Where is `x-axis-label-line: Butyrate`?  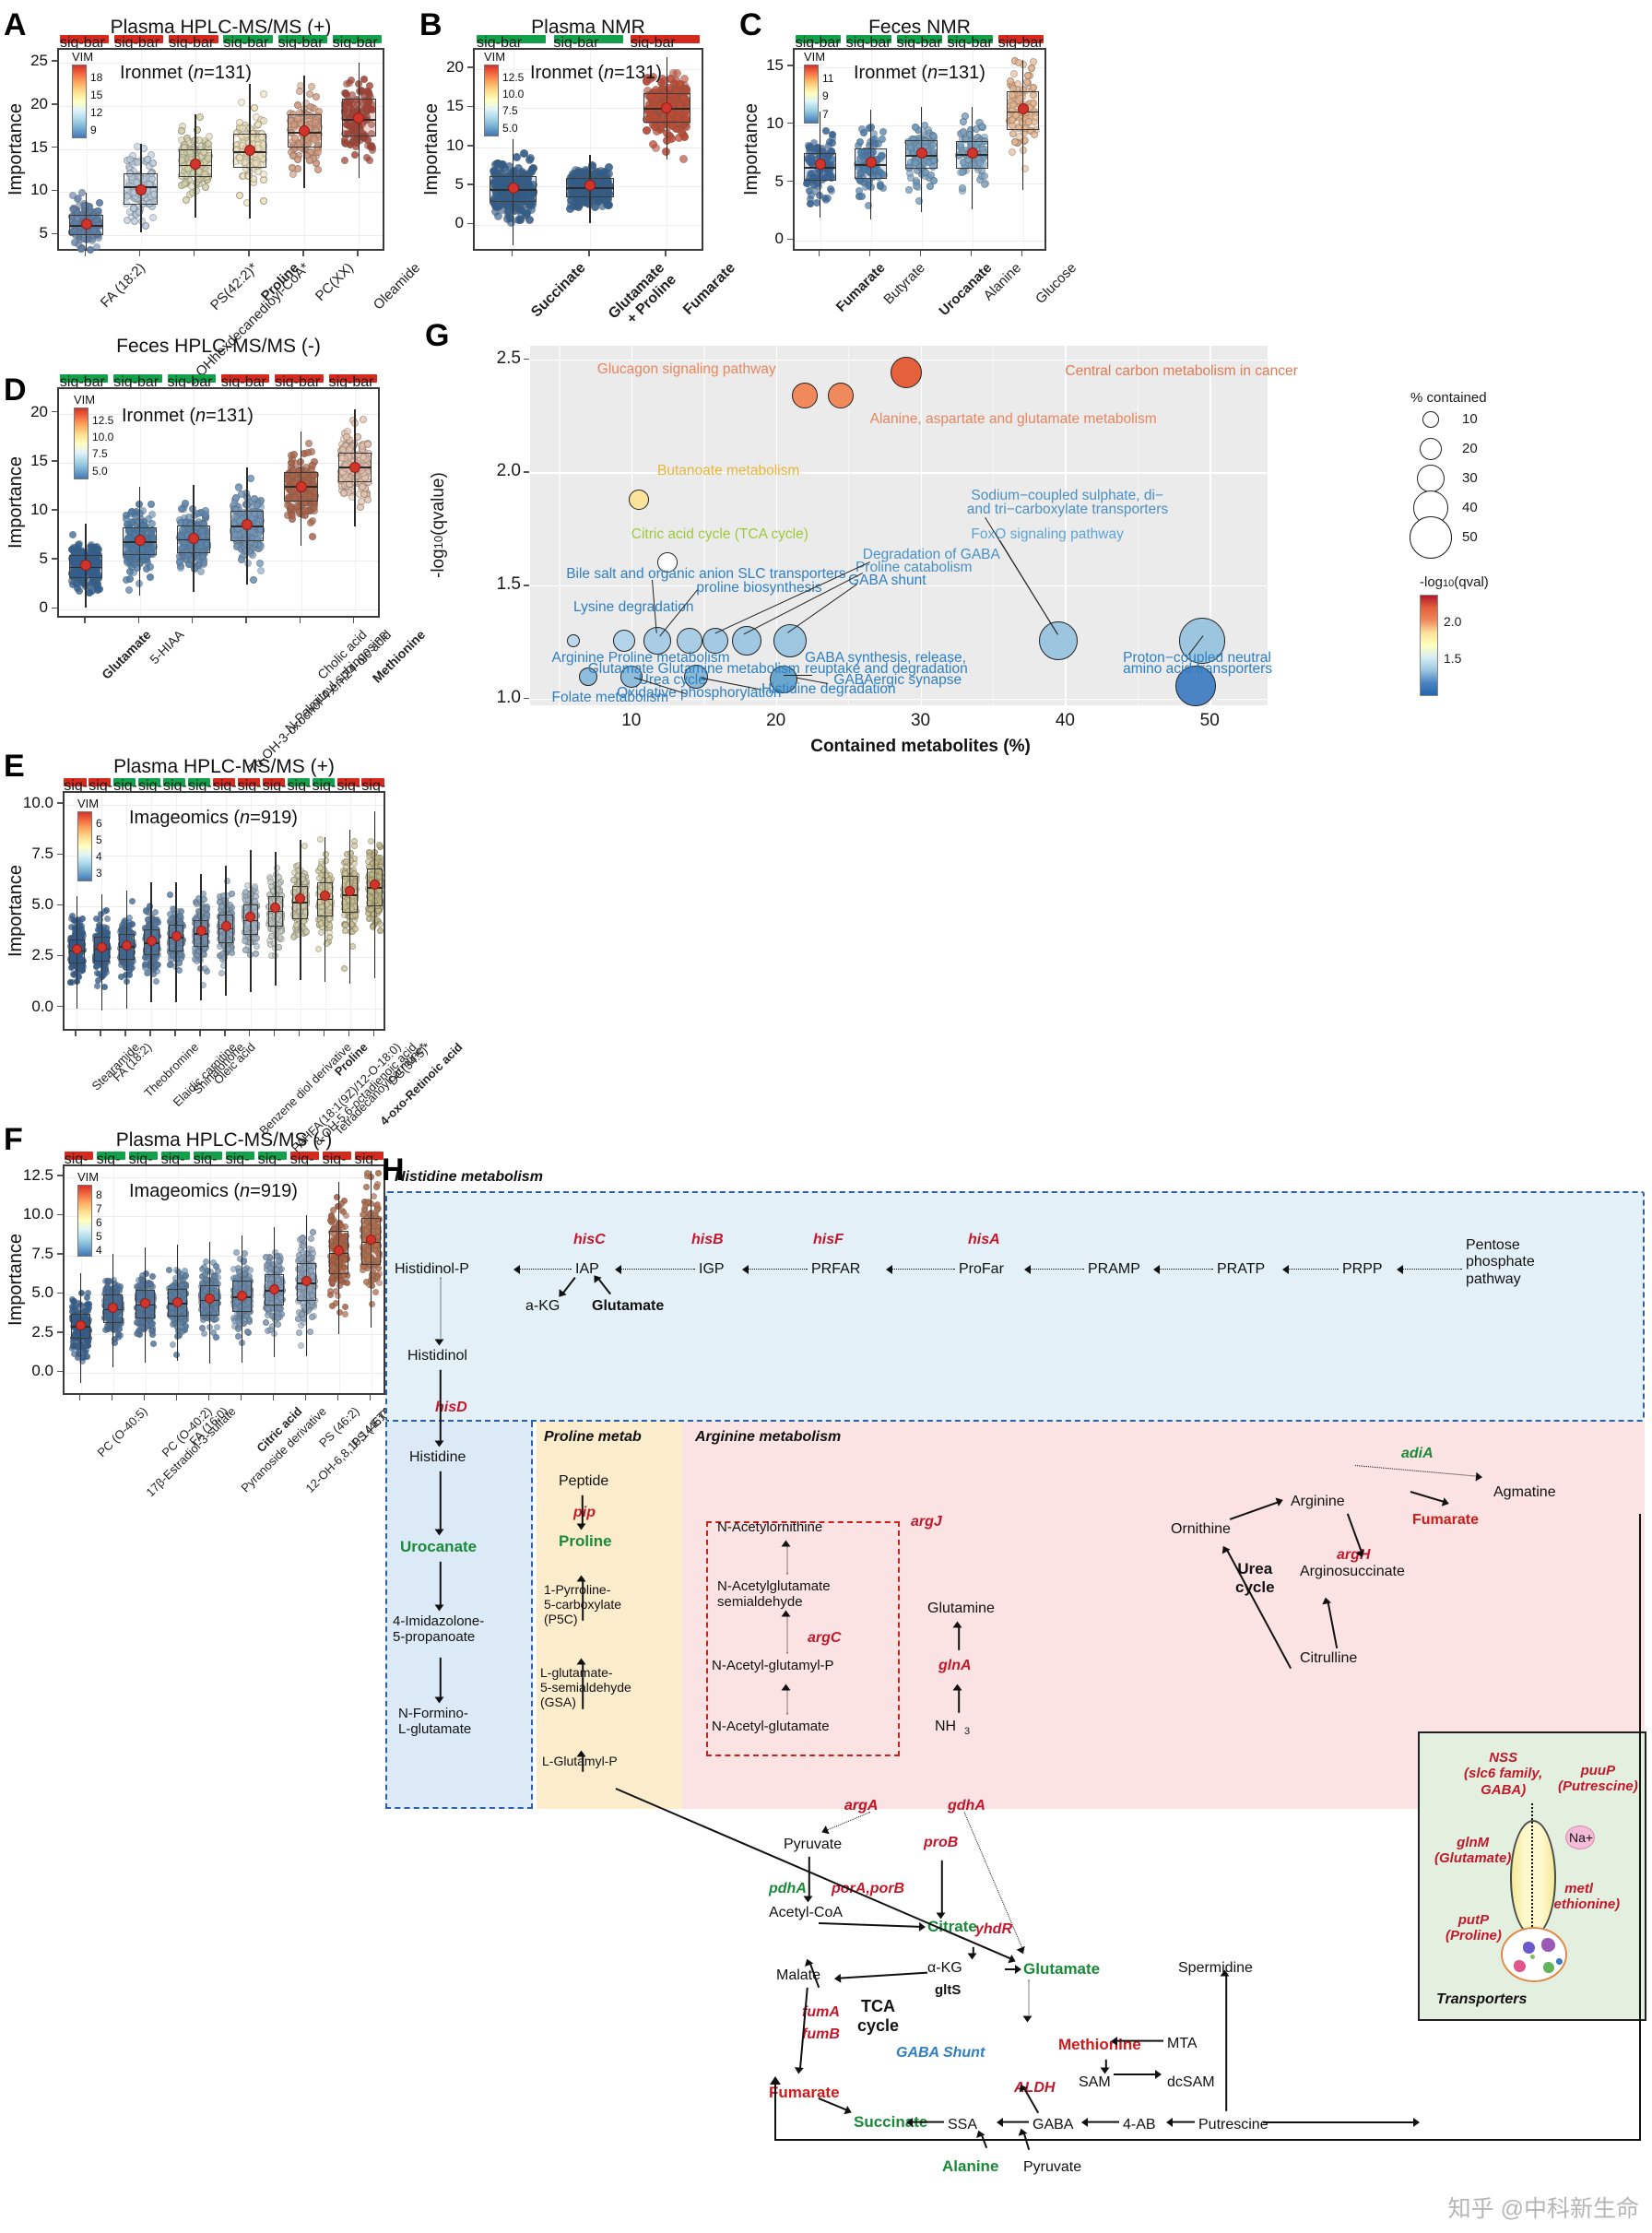
x-axis-label-line: Butyrate is located at coordinates (903, 284).